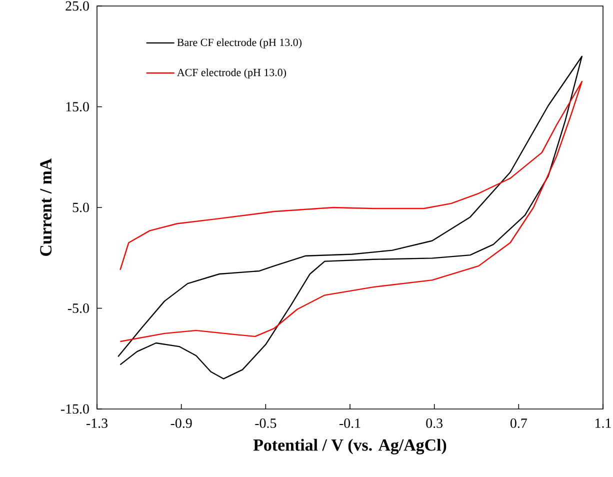 This screenshot has height=477, width=613. What do you see at coordinates (46, 207) in the screenshot?
I see `y-axis-title: Current / mA` at bounding box center [46, 207].